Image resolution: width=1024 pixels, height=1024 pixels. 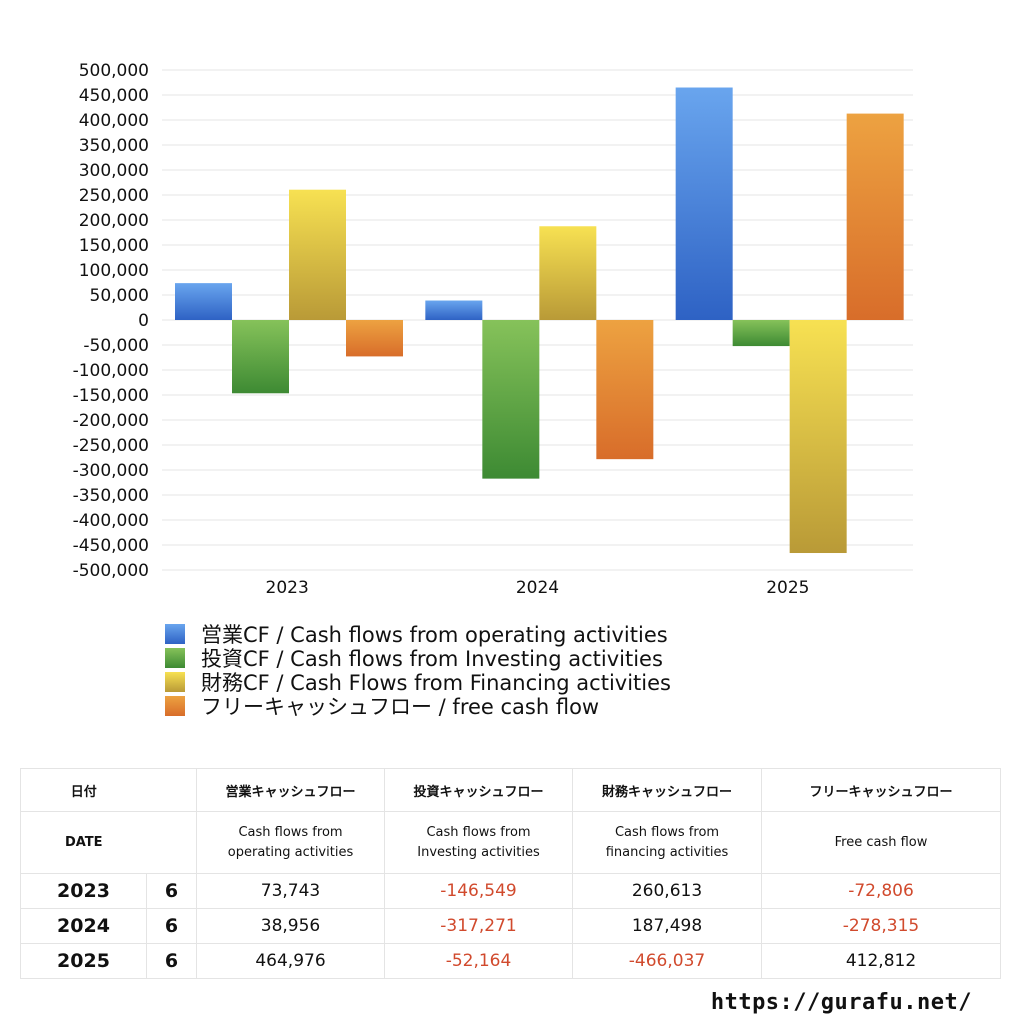 I want to click on legend-swatch-operating, so click(x=175, y=634).